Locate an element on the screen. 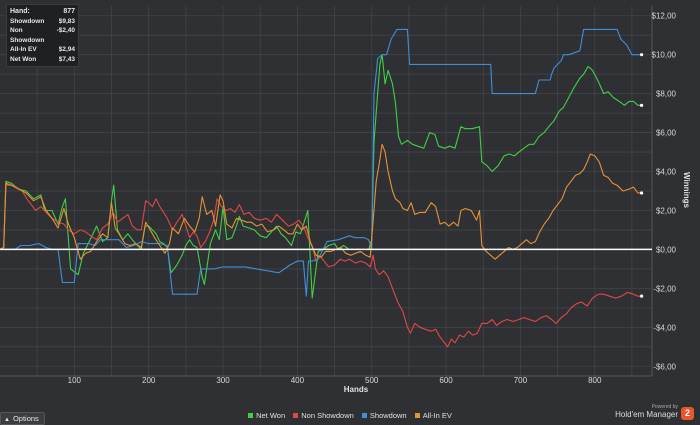 Image resolution: width=700 pixels, height=425 pixels. stats-label: Showdown is located at coordinates (27, 21).